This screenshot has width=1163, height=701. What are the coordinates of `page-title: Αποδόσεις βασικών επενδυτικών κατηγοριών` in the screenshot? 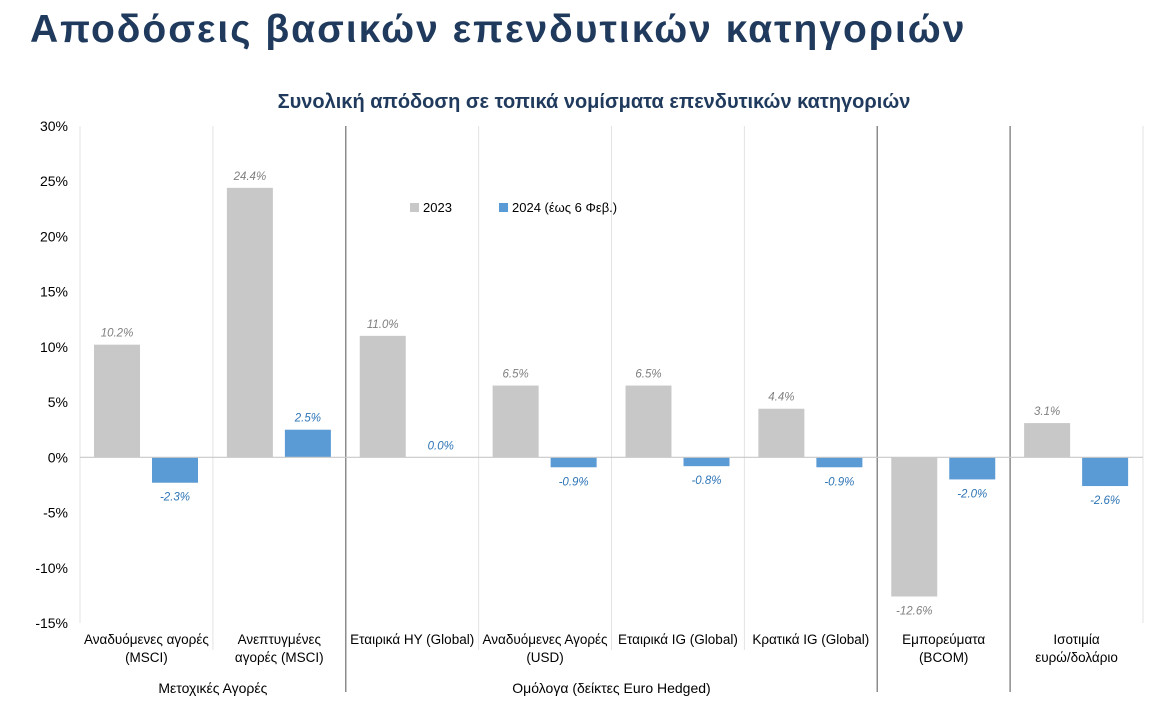 It's located at (498, 29).